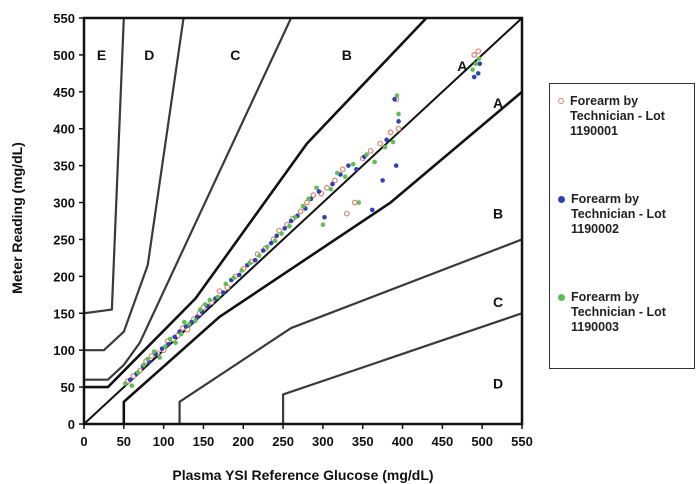 The height and width of the screenshot is (484, 699). What do you see at coordinates (403, 441) in the screenshot?
I see `x-tick-label: 400` at bounding box center [403, 441].